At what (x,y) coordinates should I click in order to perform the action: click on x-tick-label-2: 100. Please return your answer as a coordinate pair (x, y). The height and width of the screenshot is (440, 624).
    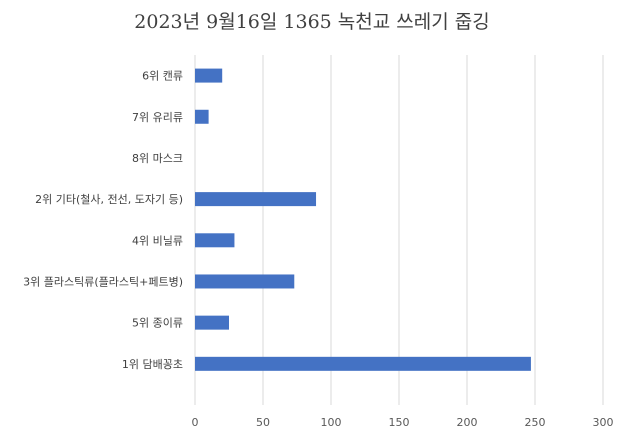
    Looking at the image, I should click on (331, 422).